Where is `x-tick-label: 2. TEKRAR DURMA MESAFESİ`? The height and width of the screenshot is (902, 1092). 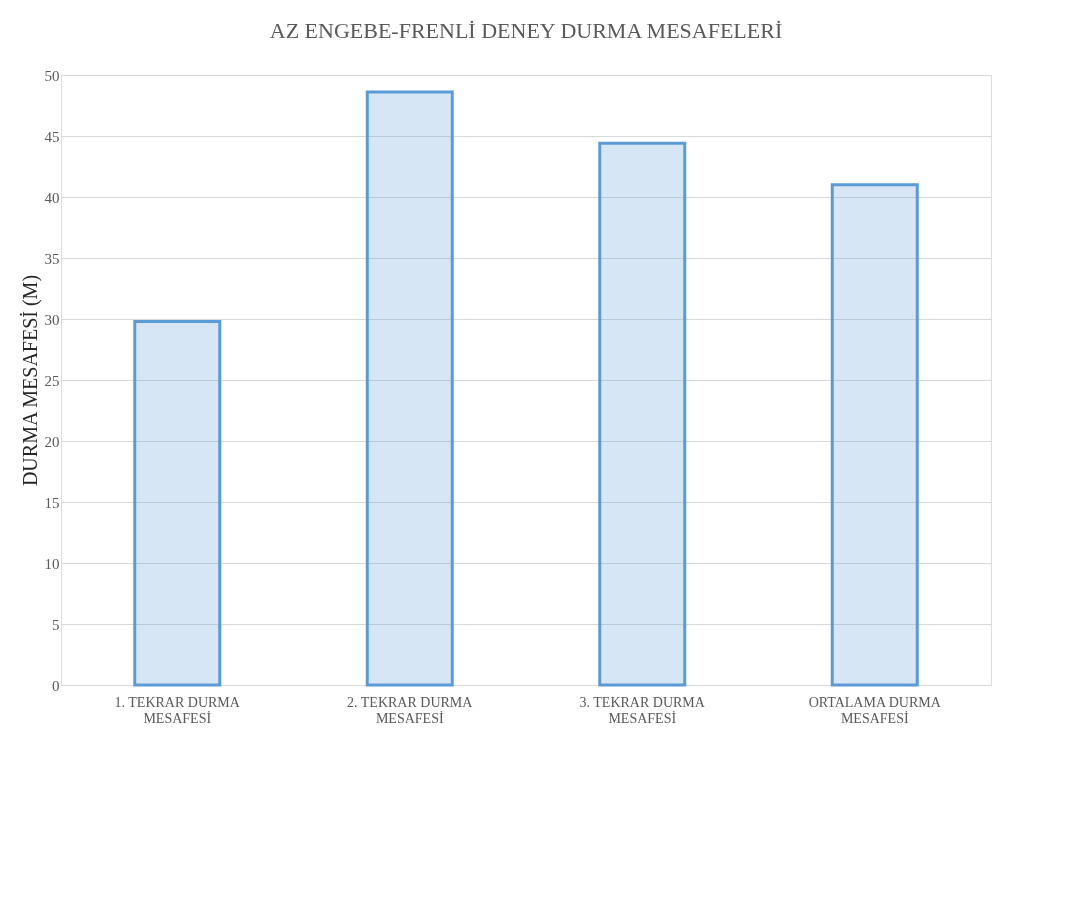 x-tick-label: 2. TEKRAR DURMA MESAFESİ is located at coordinates (410, 710).